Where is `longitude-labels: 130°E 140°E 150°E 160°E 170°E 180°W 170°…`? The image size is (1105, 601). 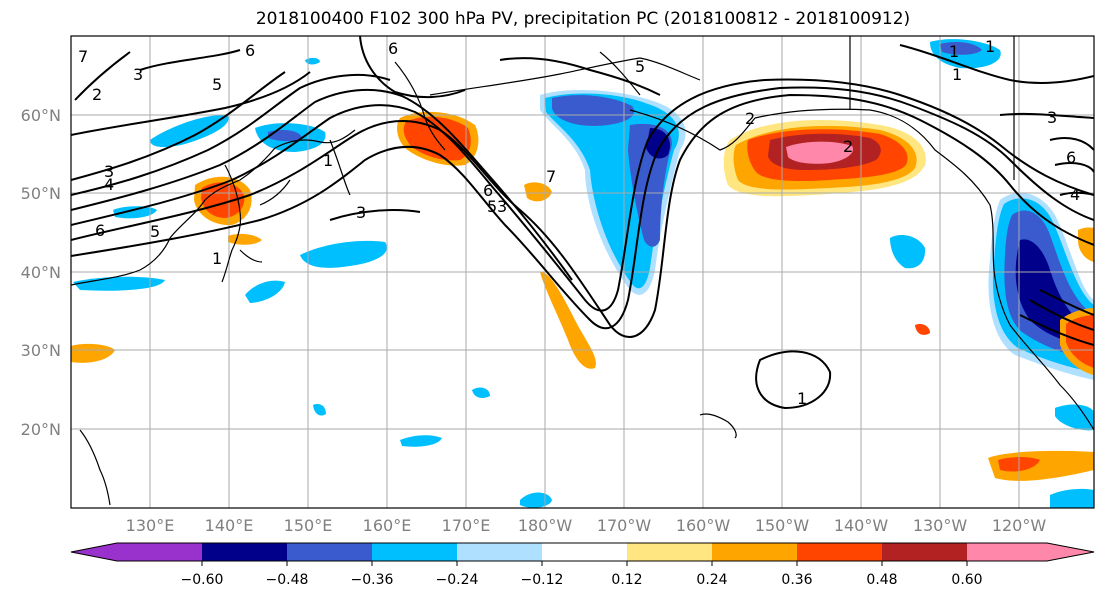 longitude-labels: 130°E 140°E 150°E 160°E 170°E 180°W 170°… is located at coordinates (586, 525).